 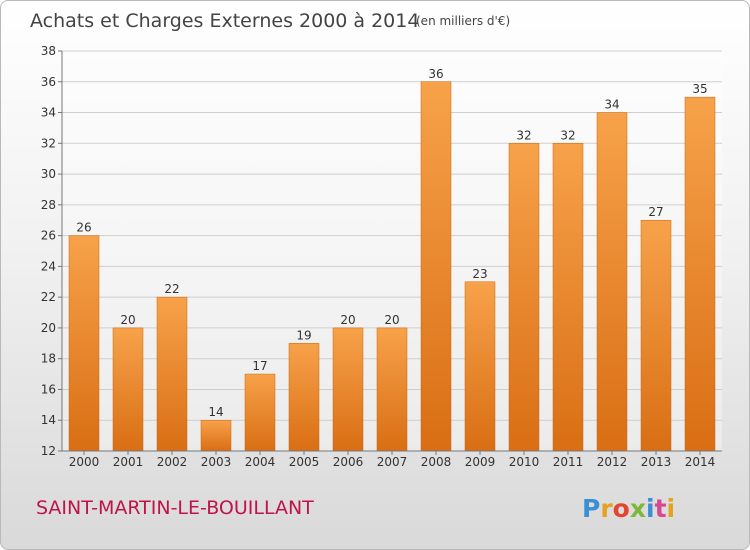 I want to click on logo-letter: t, so click(x=661, y=508).